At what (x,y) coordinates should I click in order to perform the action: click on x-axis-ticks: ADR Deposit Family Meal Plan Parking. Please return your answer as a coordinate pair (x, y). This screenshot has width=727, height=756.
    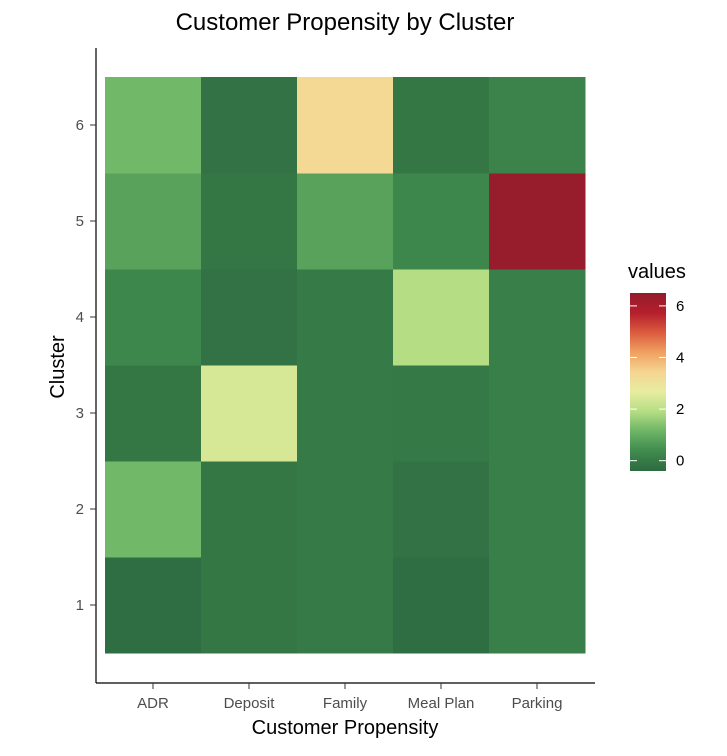
    Looking at the image, I should click on (349, 697).